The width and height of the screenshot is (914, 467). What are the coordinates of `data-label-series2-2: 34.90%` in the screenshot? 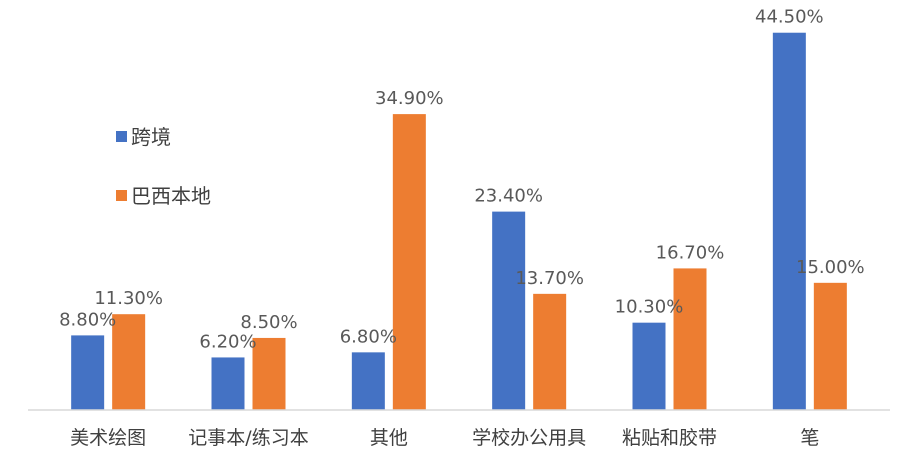 It's located at (409, 98).